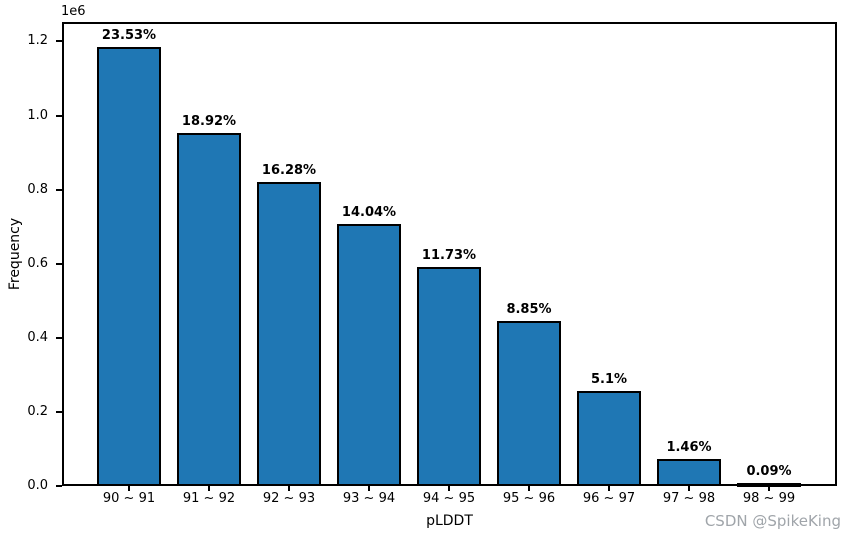 The width and height of the screenshot is (846, 540). What do you see at coordinates (609, 498) in the screenshot?
I see `x-tick-label: 96 ~ 97` at bounding box center [609, 498].